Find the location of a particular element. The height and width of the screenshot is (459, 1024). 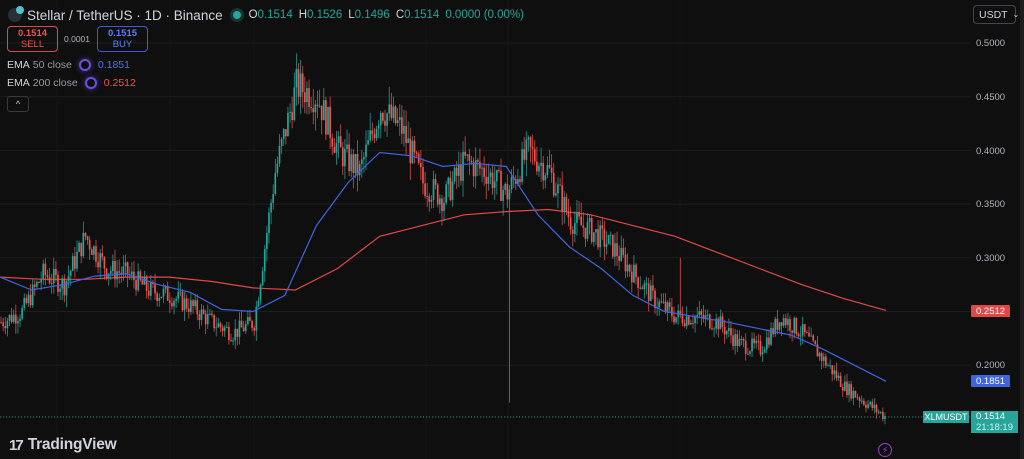

right-border is located at coordinates (1022, 229).